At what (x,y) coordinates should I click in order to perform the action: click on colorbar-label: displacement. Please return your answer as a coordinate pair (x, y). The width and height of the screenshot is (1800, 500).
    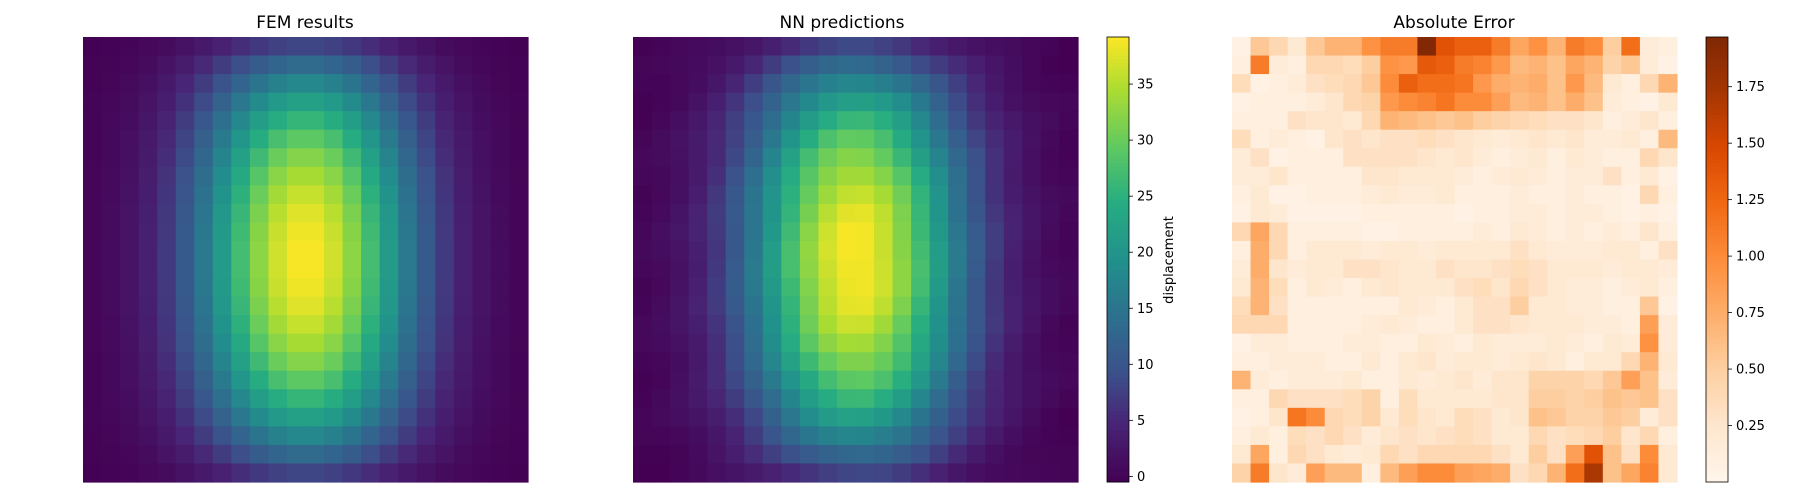
    Looking at the image, I should click on (1169, 260).